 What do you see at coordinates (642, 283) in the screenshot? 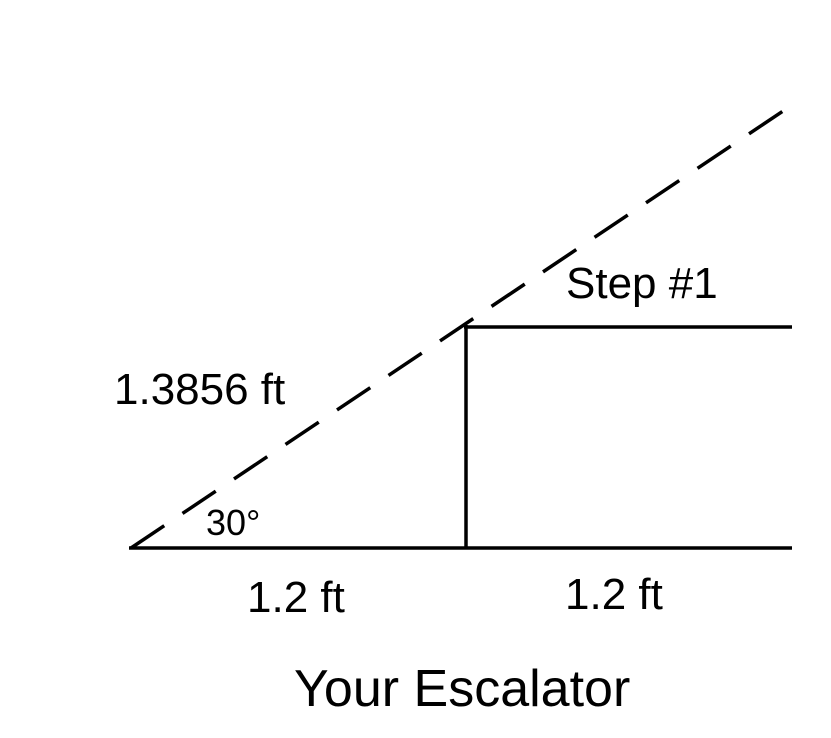
I see `step-label: Step #1` at bounding box center [642, 283].